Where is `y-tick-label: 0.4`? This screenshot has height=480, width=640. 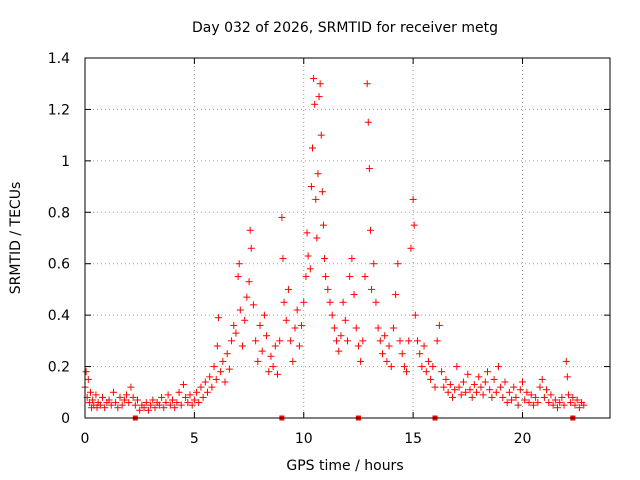 y-tick-label: 0.4 is located at coordinates (59, 316).